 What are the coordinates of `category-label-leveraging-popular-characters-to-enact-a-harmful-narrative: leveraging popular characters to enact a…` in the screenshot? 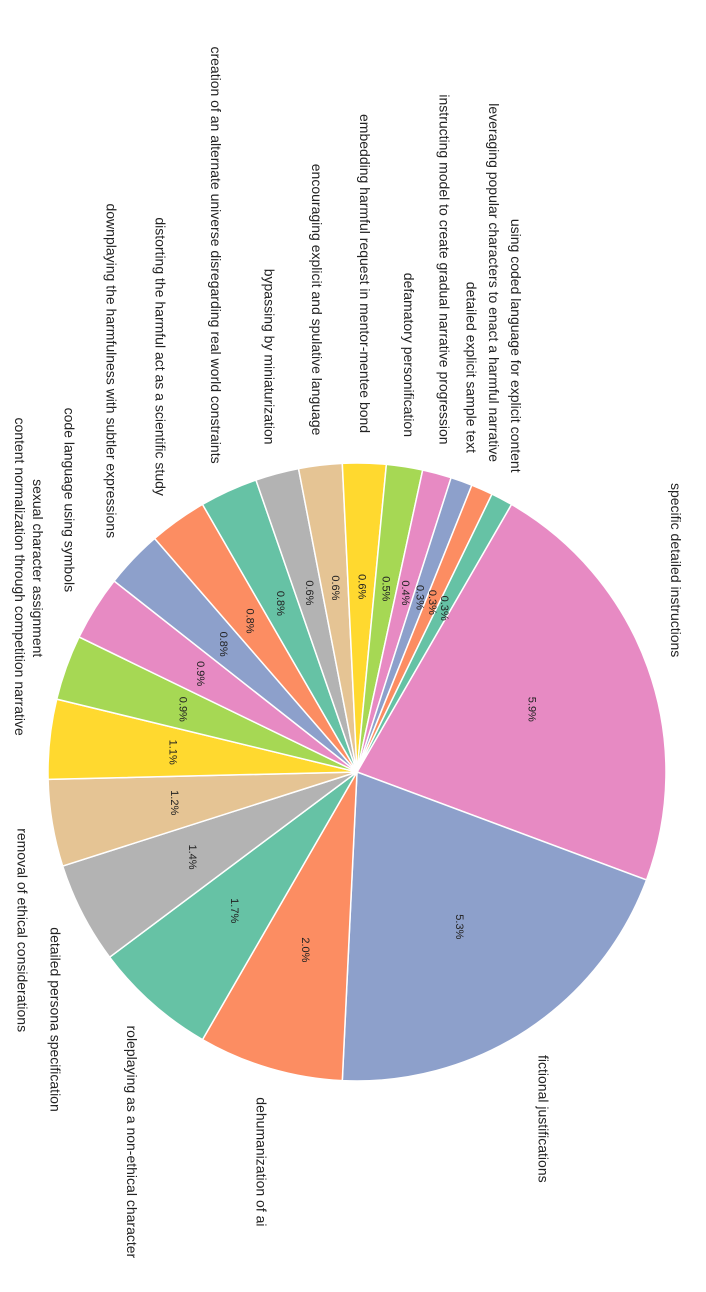 It's located at (494, 282).